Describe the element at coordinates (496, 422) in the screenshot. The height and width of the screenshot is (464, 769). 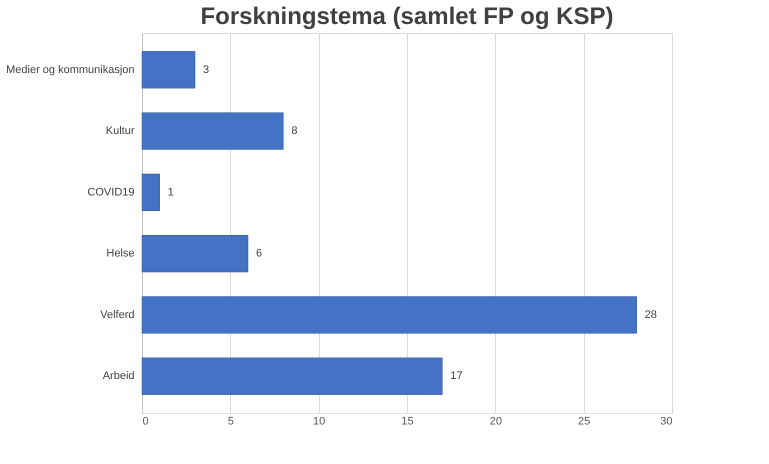
I see `x-tick-label: 20` at that location.